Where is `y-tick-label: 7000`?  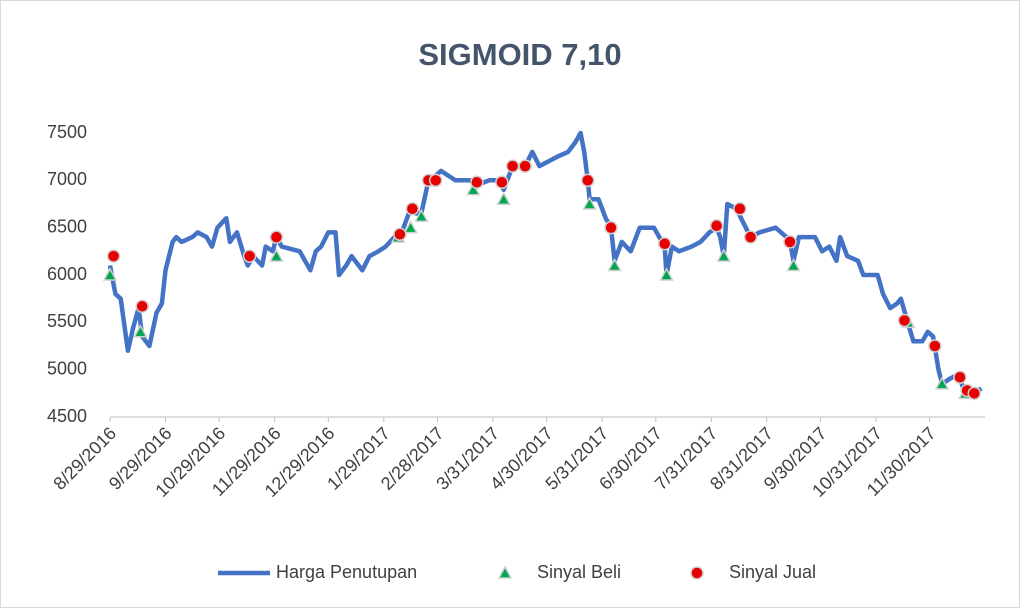
y-tick-label: 7000 is located at coordinates (67, 179).